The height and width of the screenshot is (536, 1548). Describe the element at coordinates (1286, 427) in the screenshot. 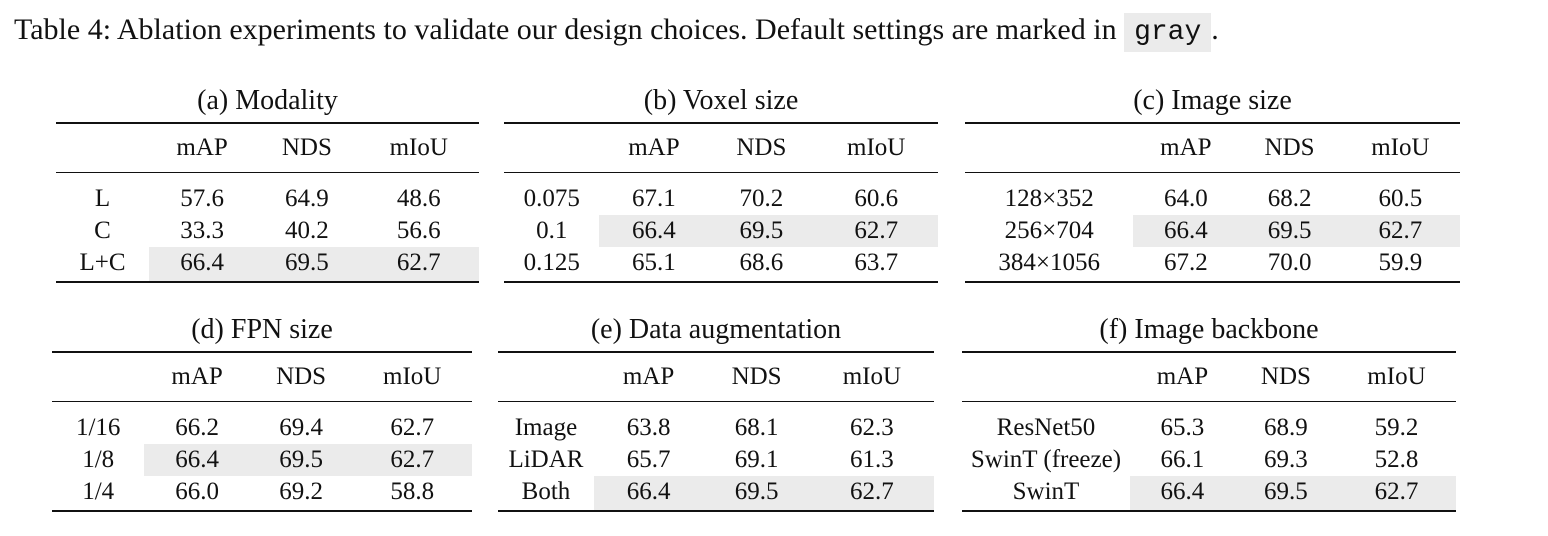

I see `cell-nds: 68.9` at that location.